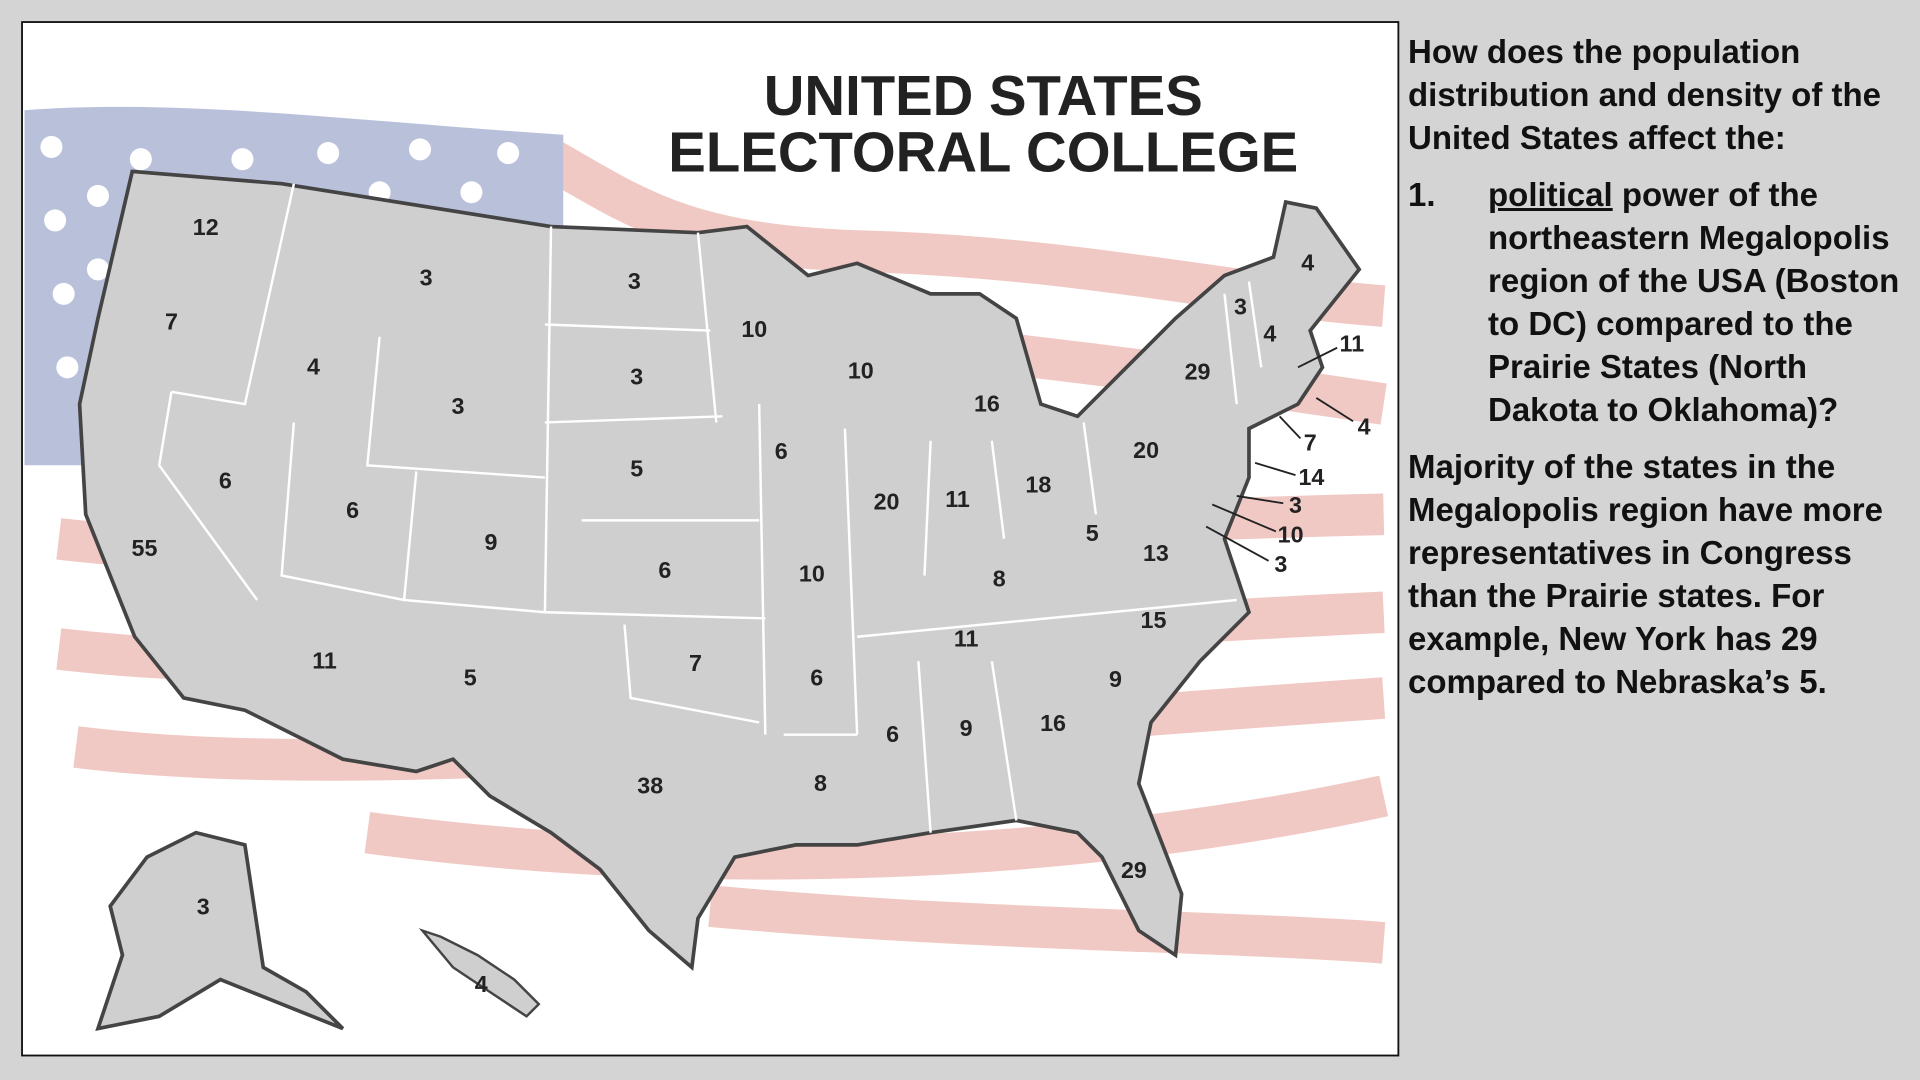 This screenshot has height=1080, width=1920. What do you see at coordinates (983, 151) in the screenshot?
I see `map-title: ELECTORAL COLLEGE` at bounding box center [983, 151].